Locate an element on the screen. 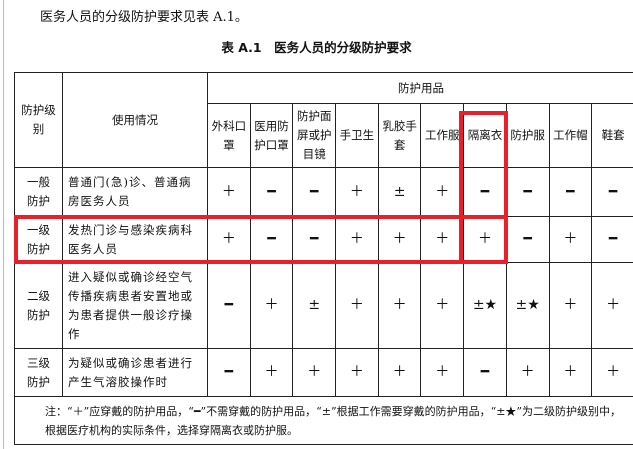  header-level: 防护级别 is located at coordinates (38, 120).